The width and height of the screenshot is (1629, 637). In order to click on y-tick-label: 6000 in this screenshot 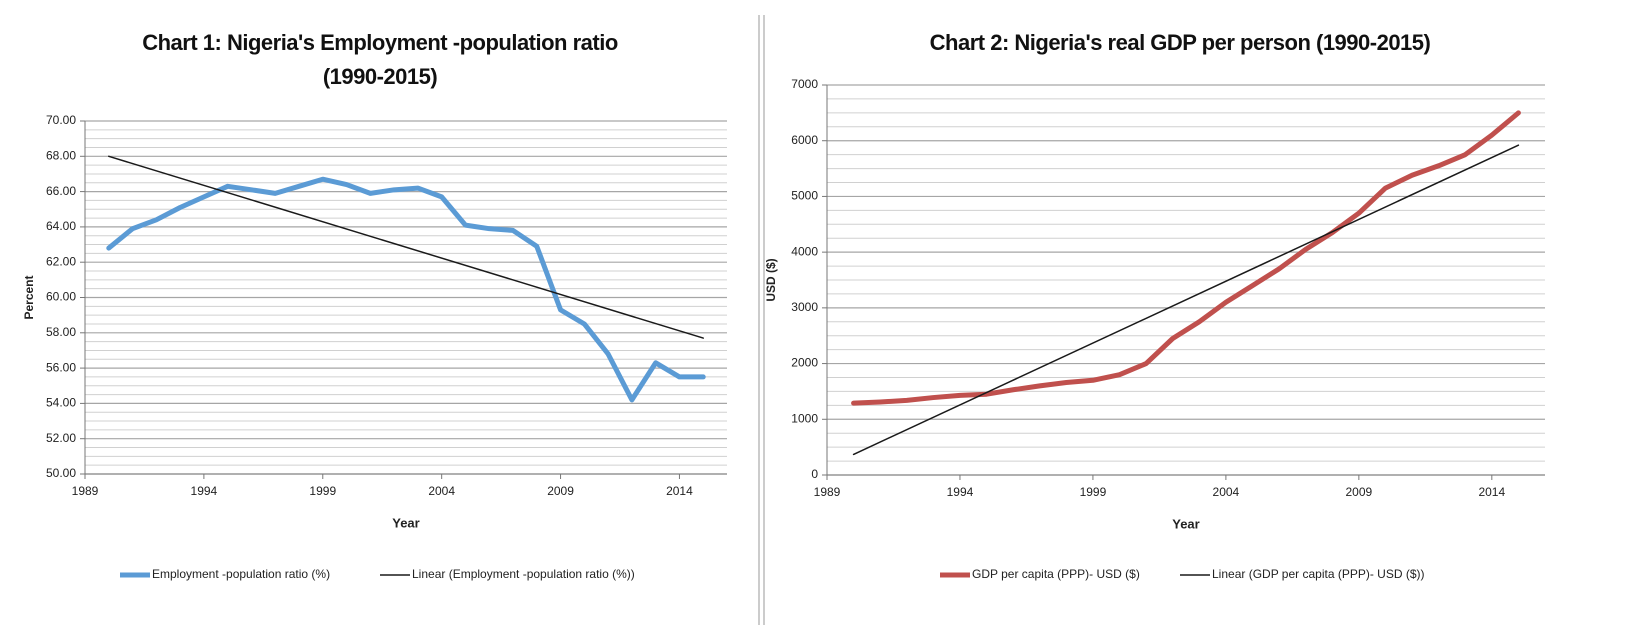, I will do `click(804, 140)`.